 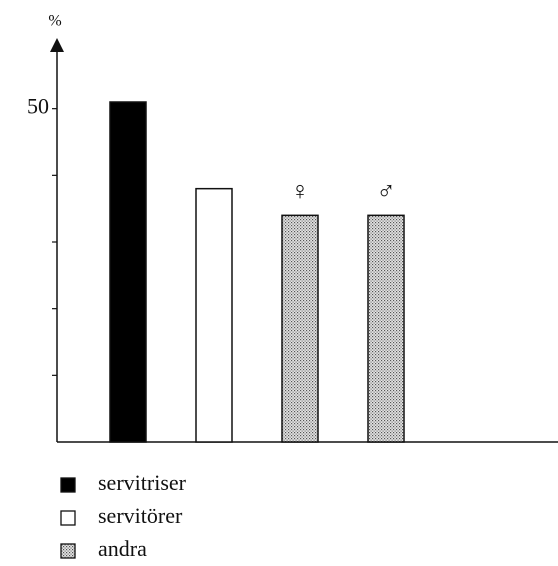 What do you see at coordinates (300, 190) in the screenshot?
I see `category-label: ♀` at bounding box center [300, 190].